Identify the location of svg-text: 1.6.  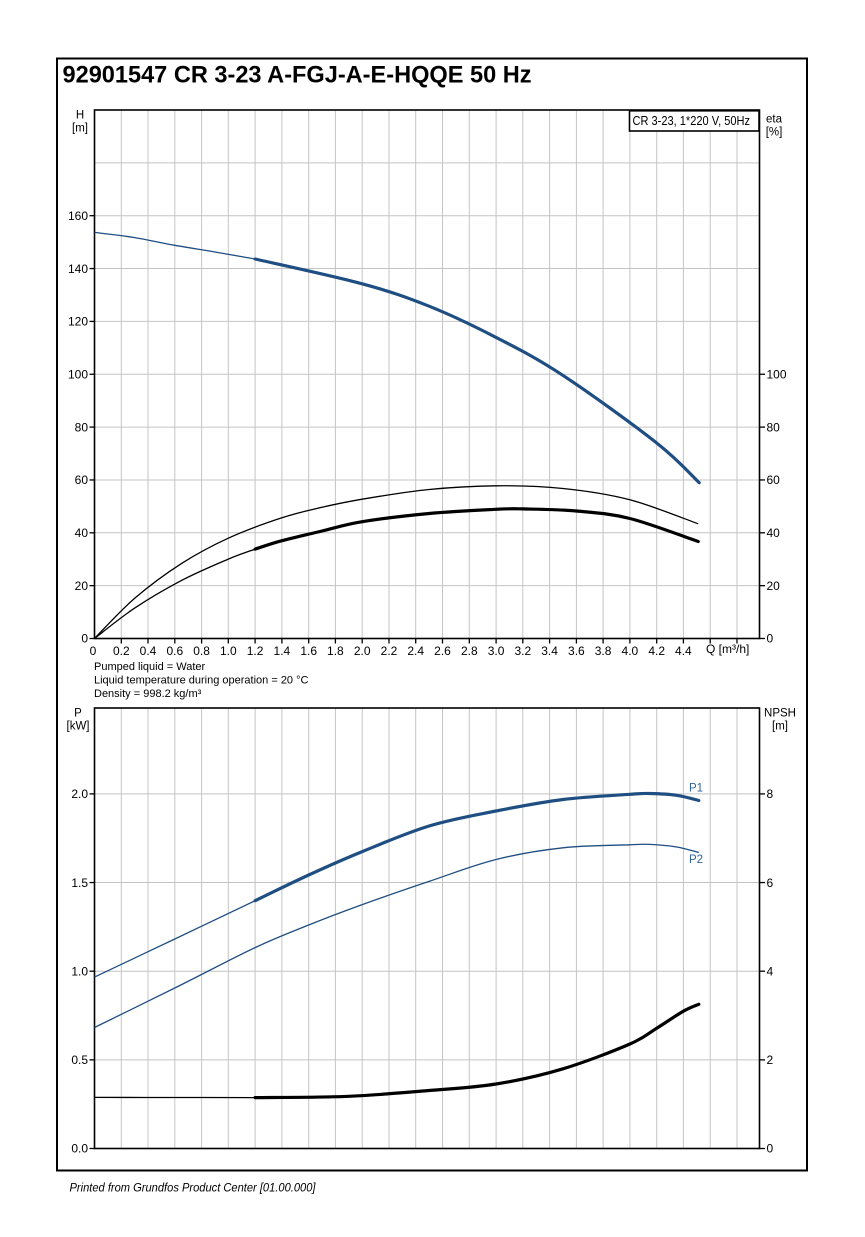
(308, 651).